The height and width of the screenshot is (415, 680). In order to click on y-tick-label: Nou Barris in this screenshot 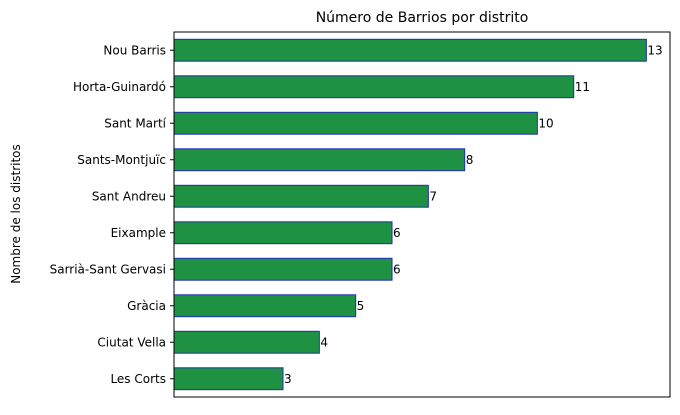, I will do `click(134, 50)`.